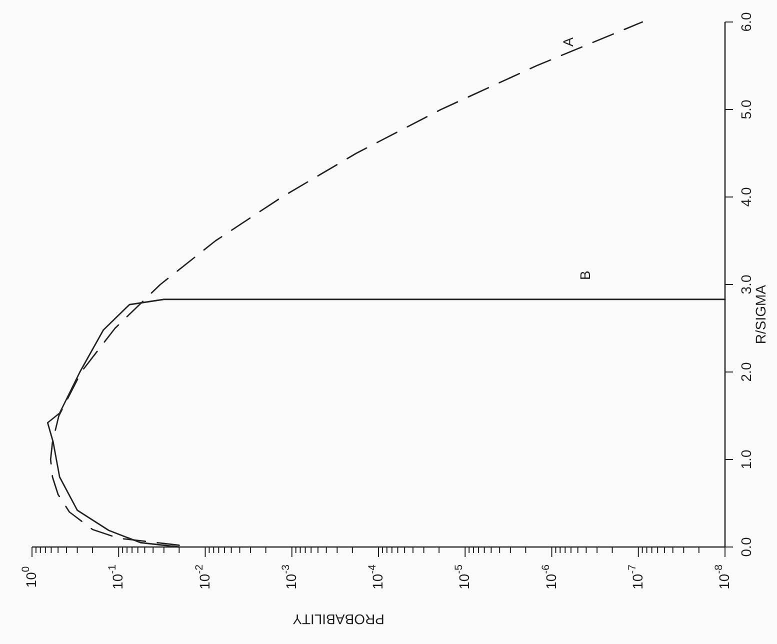 Image resolution: width=777 pixels, height=644 pixels. What do you see at coordinates (568, 41) in the screenshot?
I see `text: A` at bounding box center [568, 41].